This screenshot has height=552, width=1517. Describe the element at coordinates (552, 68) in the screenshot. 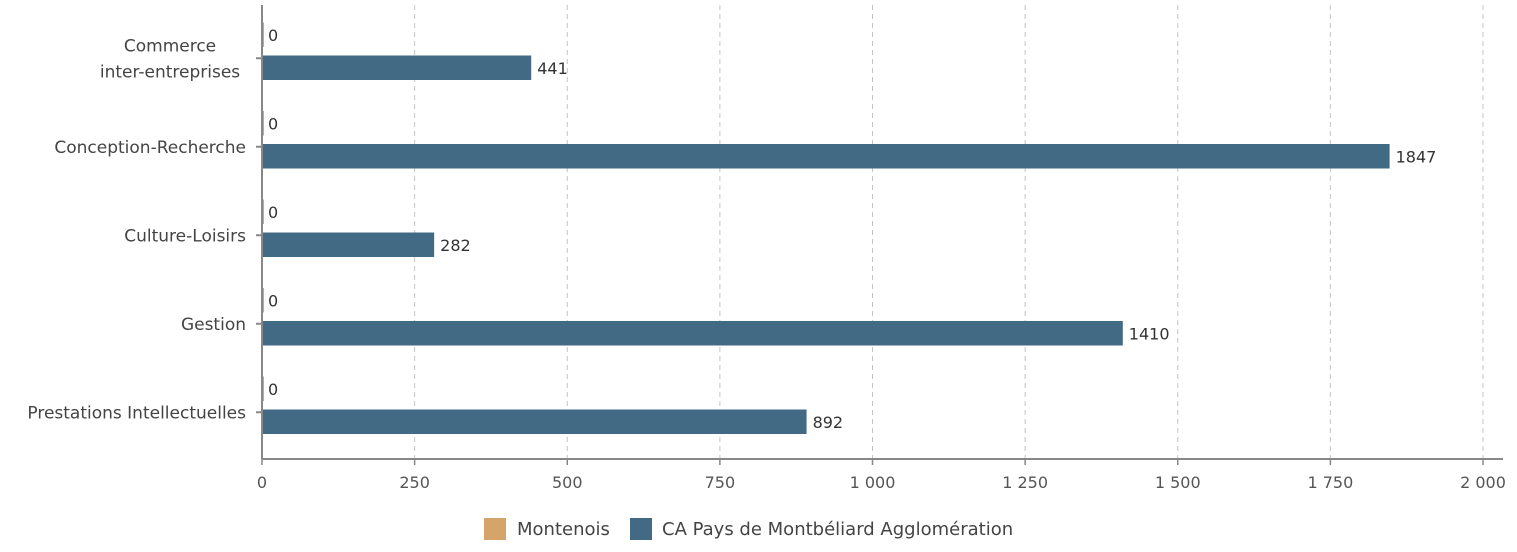

I see `data-label: 441` at that location.